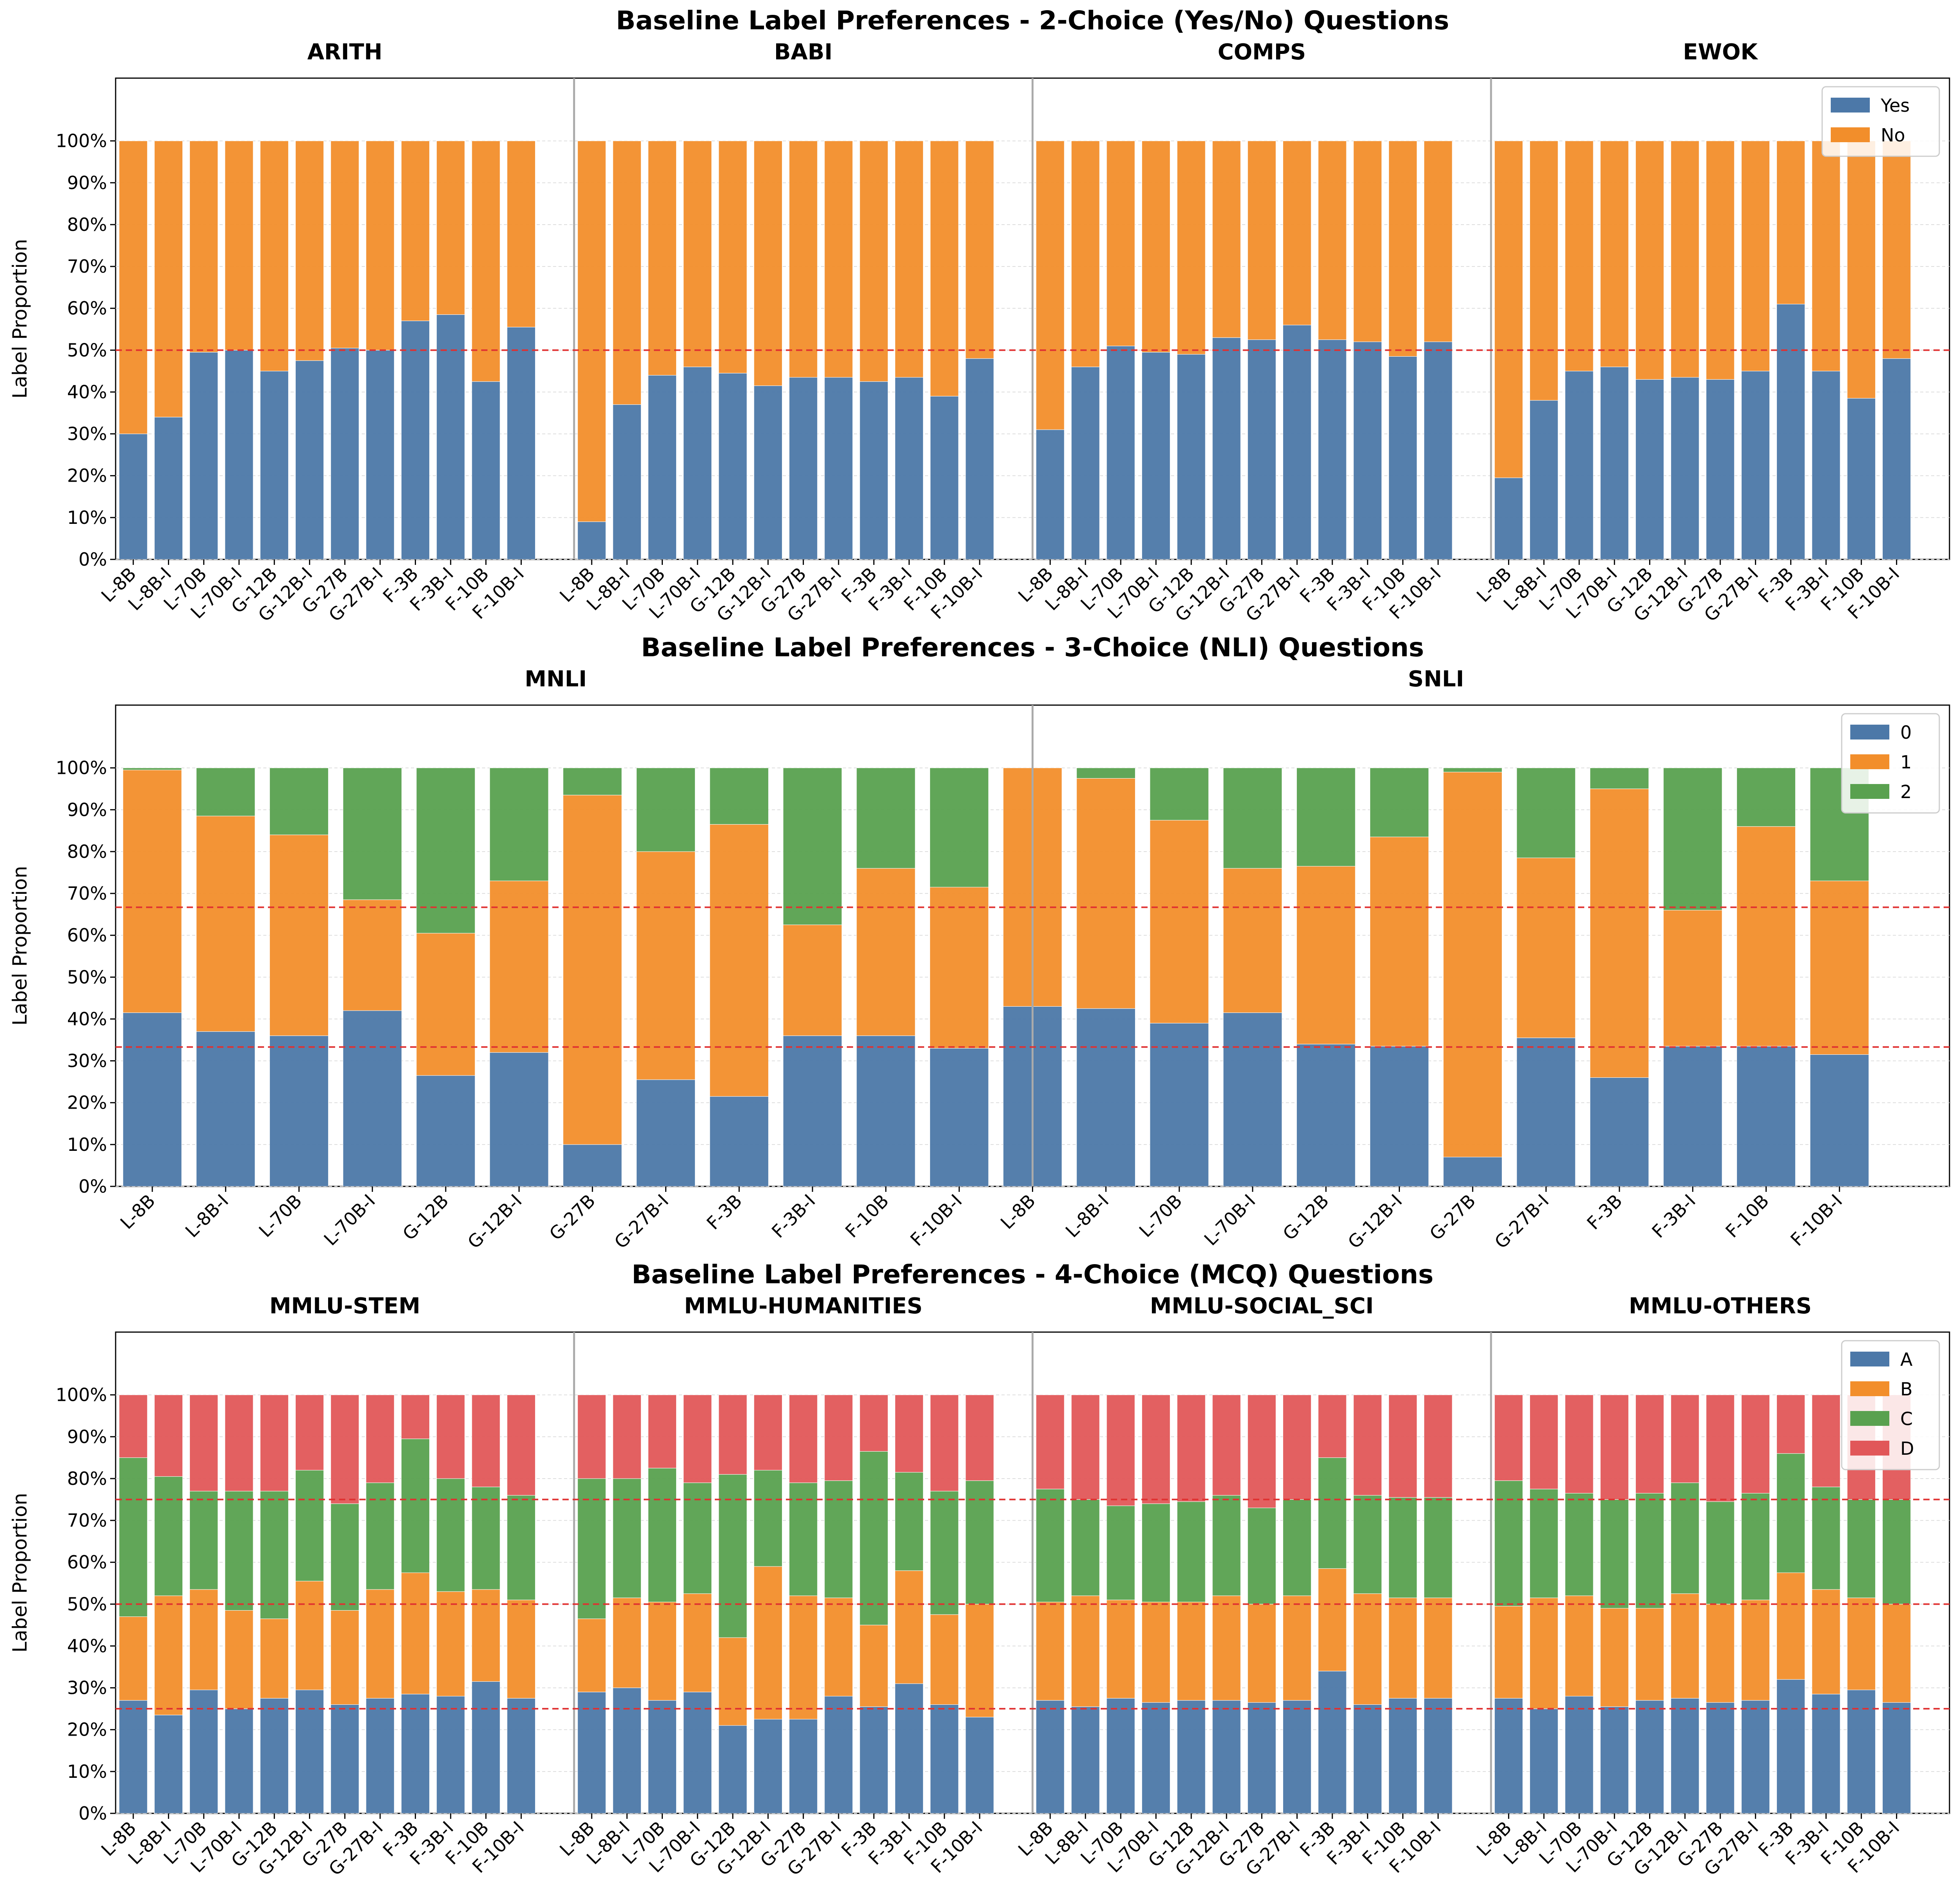 This screenshot has height=1904, width=1953. Describe the element at coordinates (239, 455) in the screenshot. I see `bar-arith-l-70b-i-yes` at that location.